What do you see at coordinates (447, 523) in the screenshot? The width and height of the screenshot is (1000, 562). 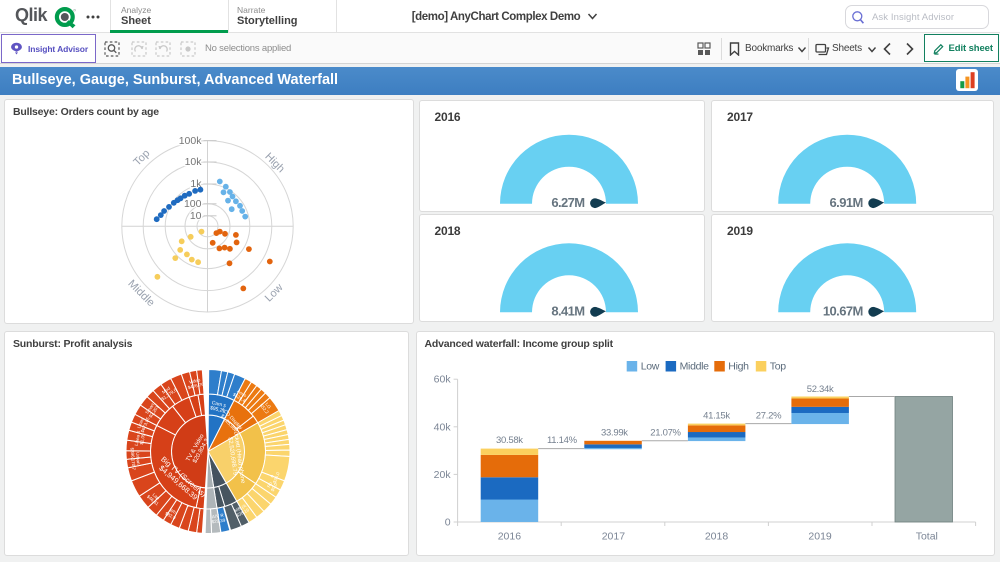 I see `svg-text: 0` at bounding box center [447, 523].